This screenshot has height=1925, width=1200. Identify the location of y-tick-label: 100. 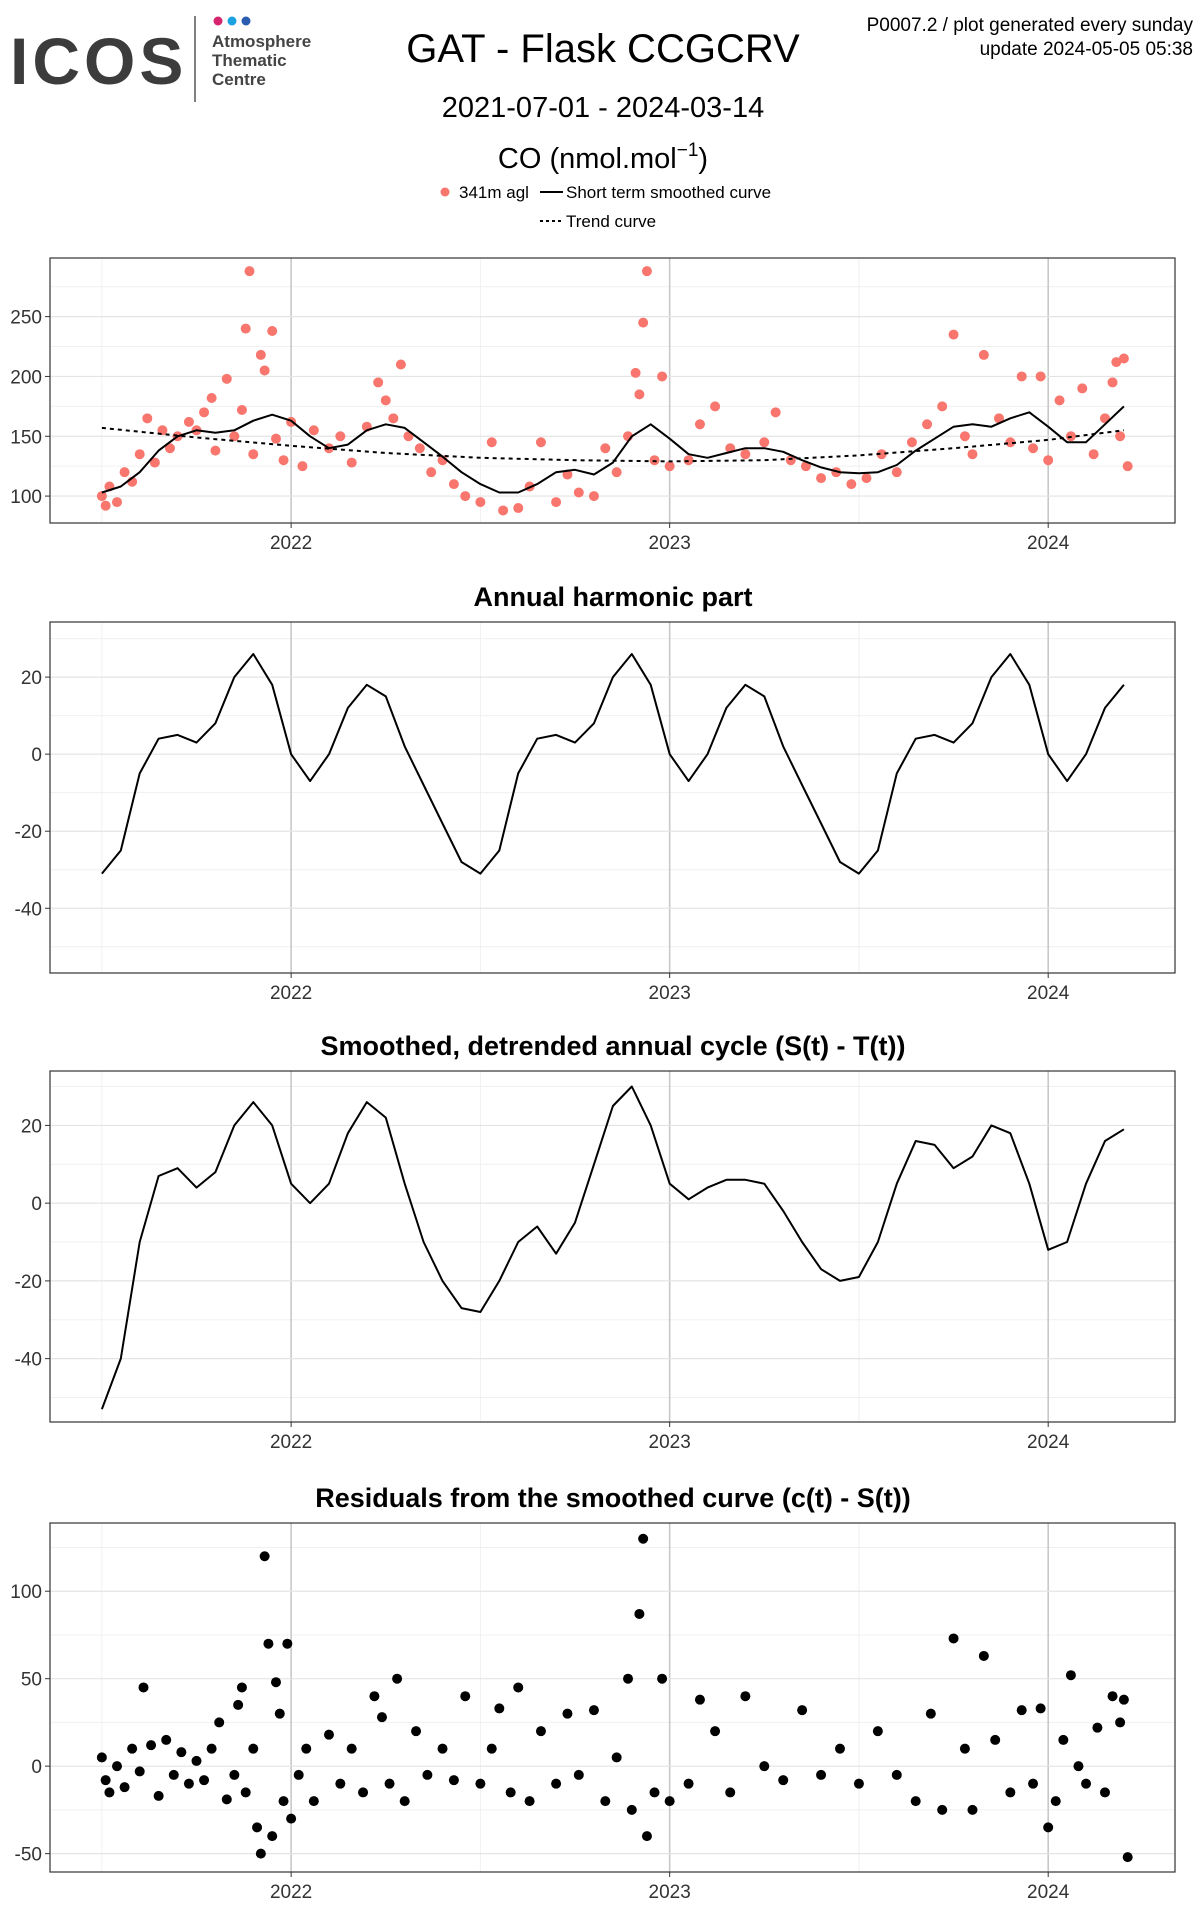
(26, 1592).